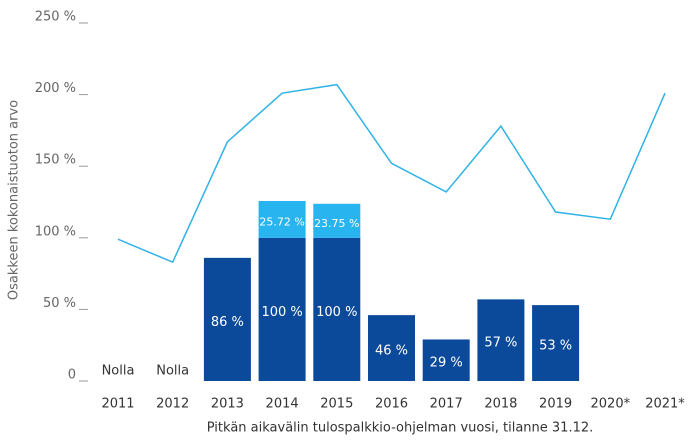  What do you see at coordinates (117, 404) in the screenshot?
I see `x-tick-label: 2011` at bounding box center [117, 404].